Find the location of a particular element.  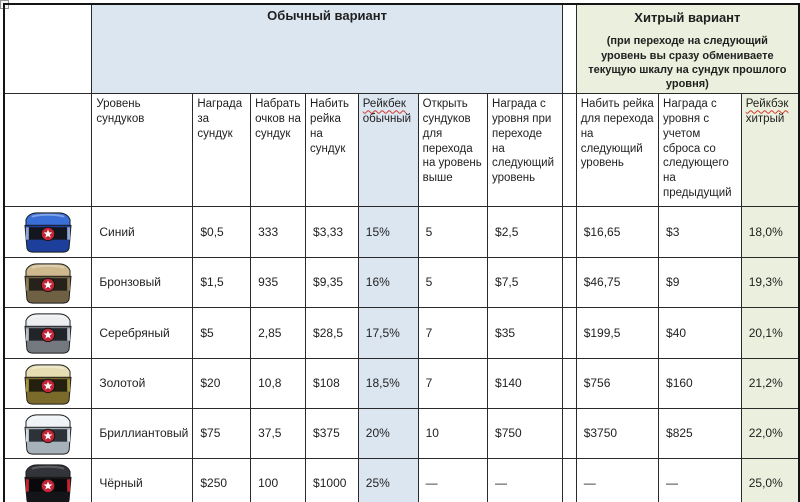

rake-per-chest: $9,35 is located at coordinates (332, 283).